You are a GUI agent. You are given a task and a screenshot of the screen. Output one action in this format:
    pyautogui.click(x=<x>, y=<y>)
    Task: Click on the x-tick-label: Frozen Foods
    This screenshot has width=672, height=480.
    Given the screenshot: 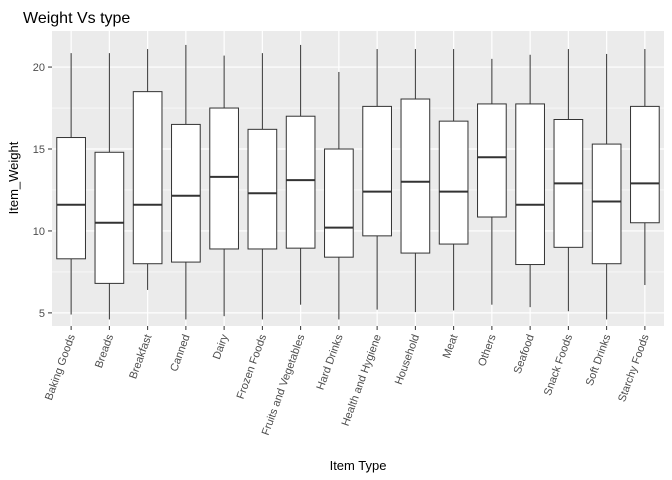 What is the action you would take?
    pyautogui.click(x=252, y=366)
    